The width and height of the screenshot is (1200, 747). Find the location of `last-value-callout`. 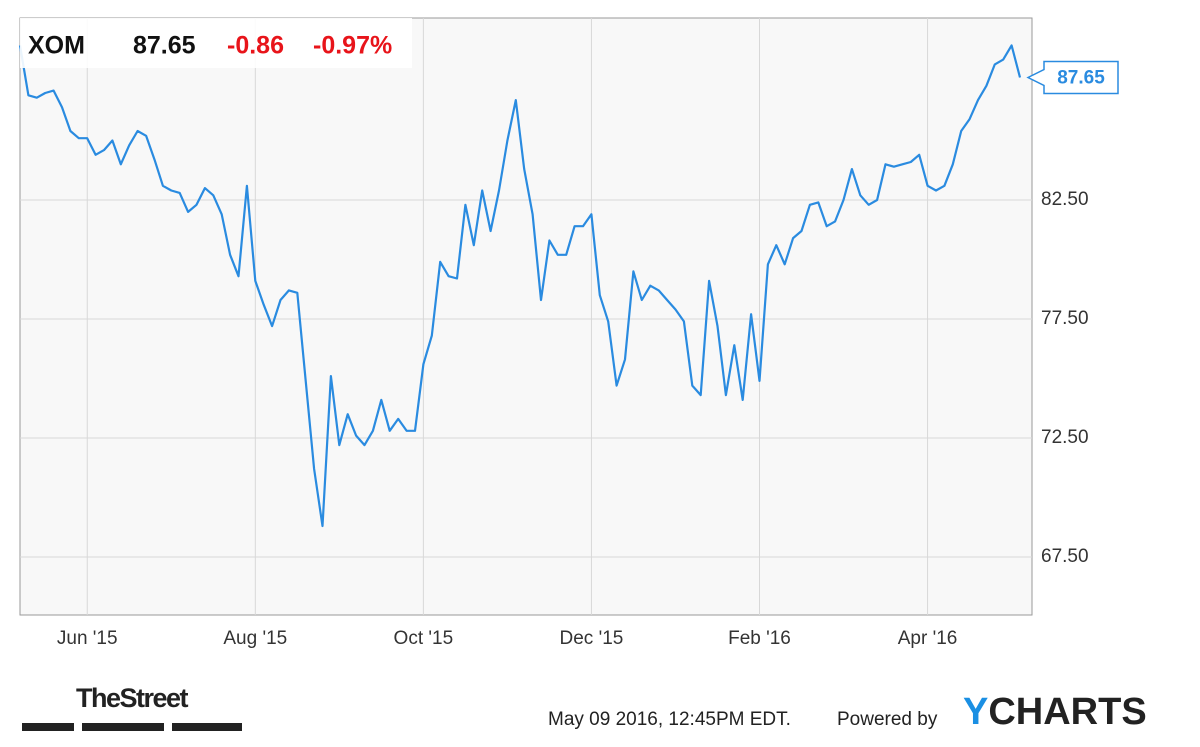

last-value-callout is located at coordinates (1072, 77).